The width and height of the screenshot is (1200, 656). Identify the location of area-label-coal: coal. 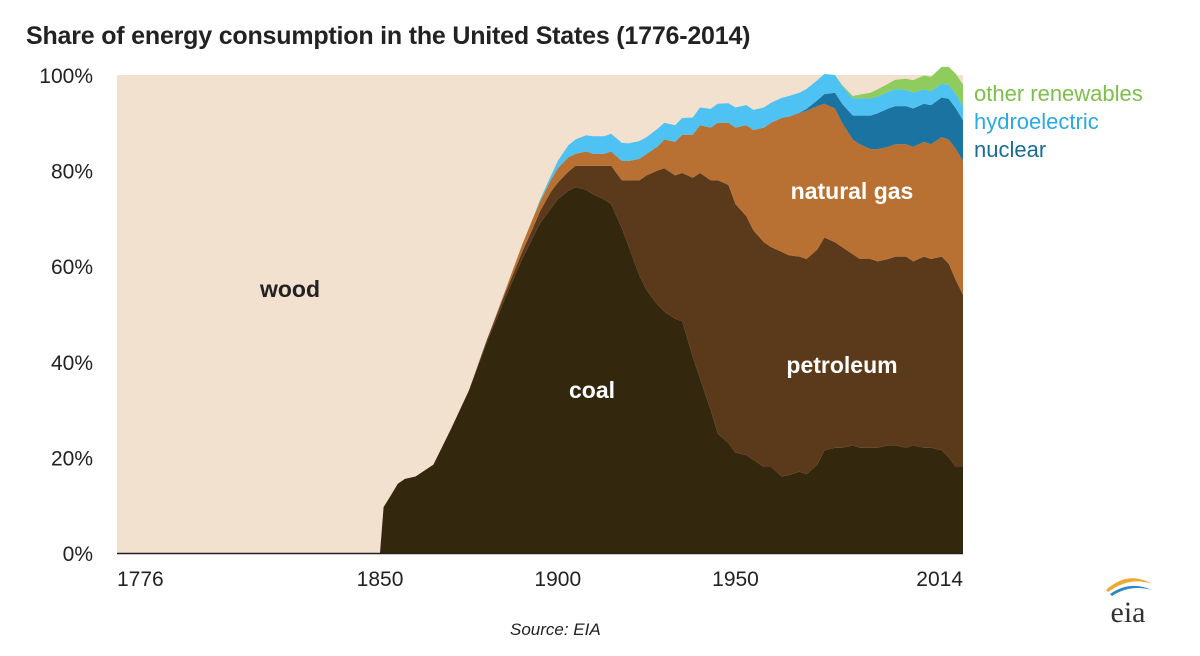
(592, 390).